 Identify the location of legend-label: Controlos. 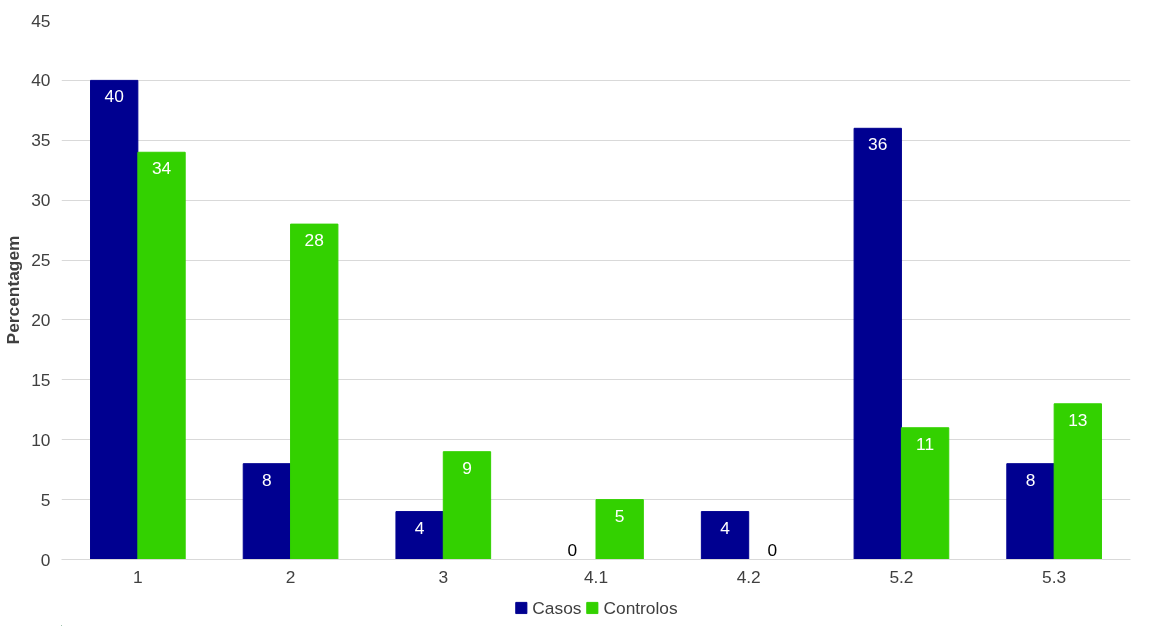
(640, 607).